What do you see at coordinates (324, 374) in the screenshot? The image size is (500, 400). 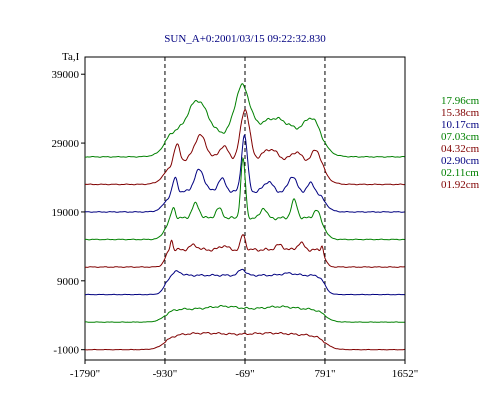 I see `x-tick-label: 791"` at bounding box center [324, 374].